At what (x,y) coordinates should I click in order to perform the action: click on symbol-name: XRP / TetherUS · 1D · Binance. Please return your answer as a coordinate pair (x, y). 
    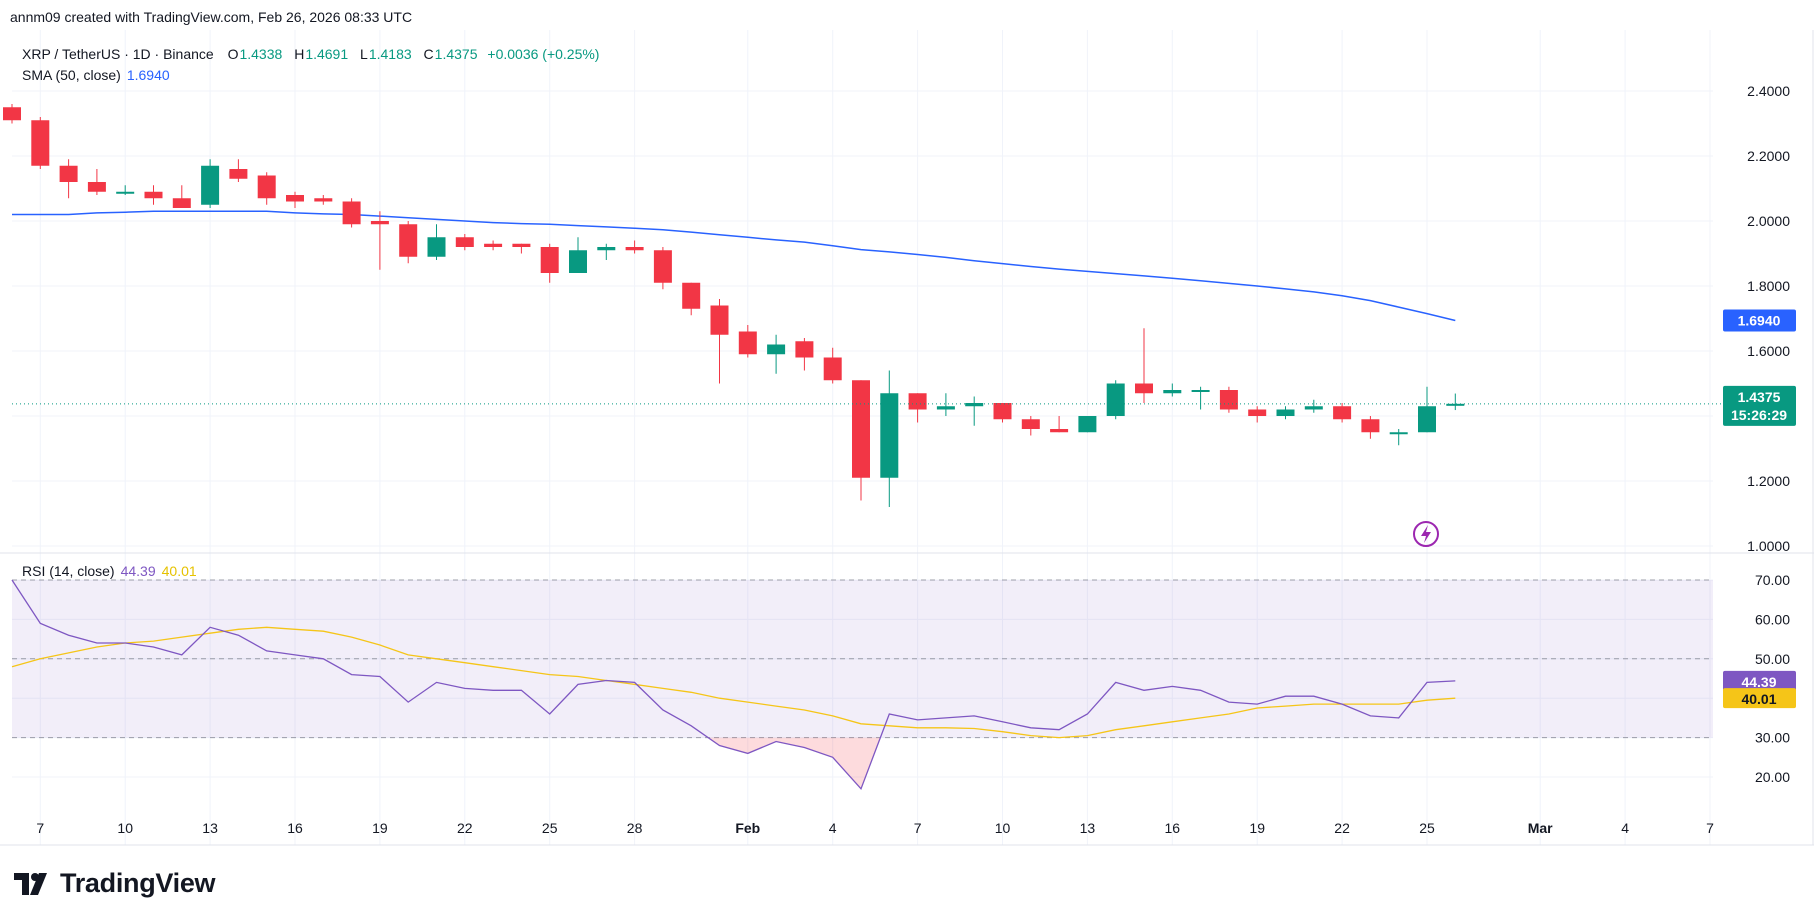
    Looking at the image, I should click on (118, 54).